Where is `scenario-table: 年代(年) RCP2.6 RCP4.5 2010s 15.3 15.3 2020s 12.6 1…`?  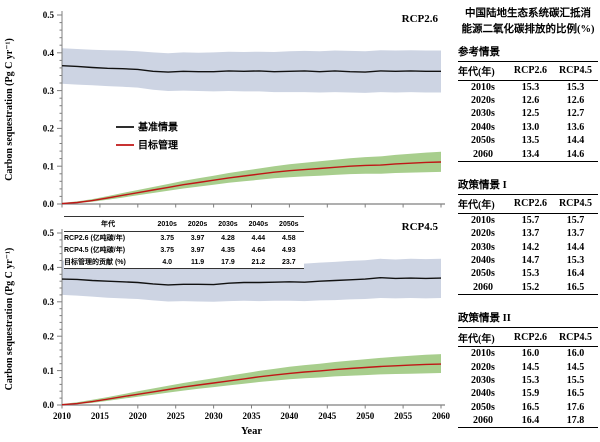
scenario-table: 年代(年) RCP2.6 RCP4.5 2010s 15.3 15.3 2020s 12.6 1… is located at coordinates (528, 111).